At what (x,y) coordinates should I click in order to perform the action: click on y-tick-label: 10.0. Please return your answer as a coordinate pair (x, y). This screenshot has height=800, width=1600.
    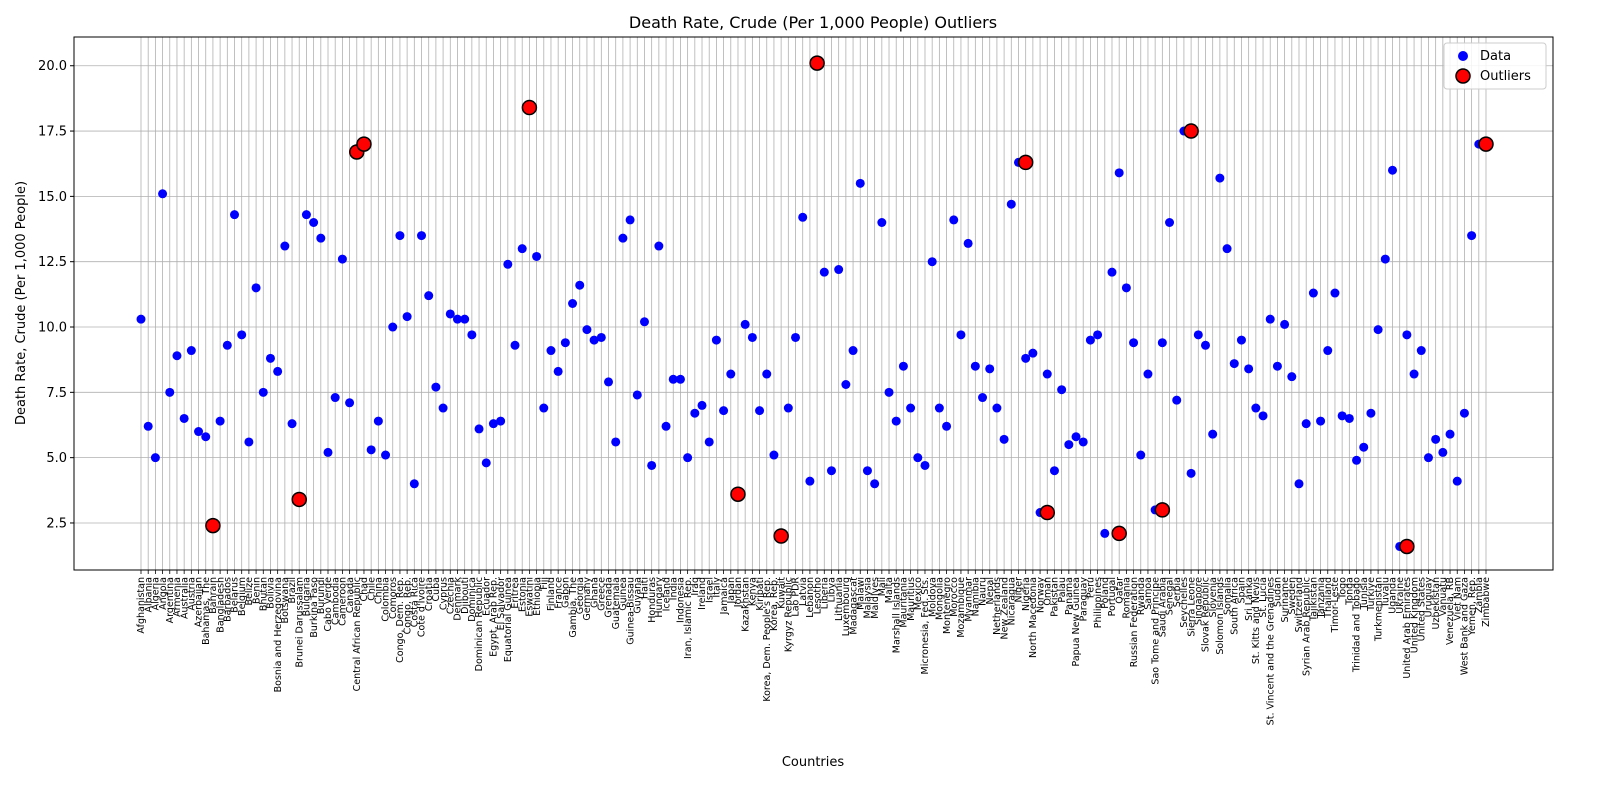
    Looking at the image, I should click on (52, 328).